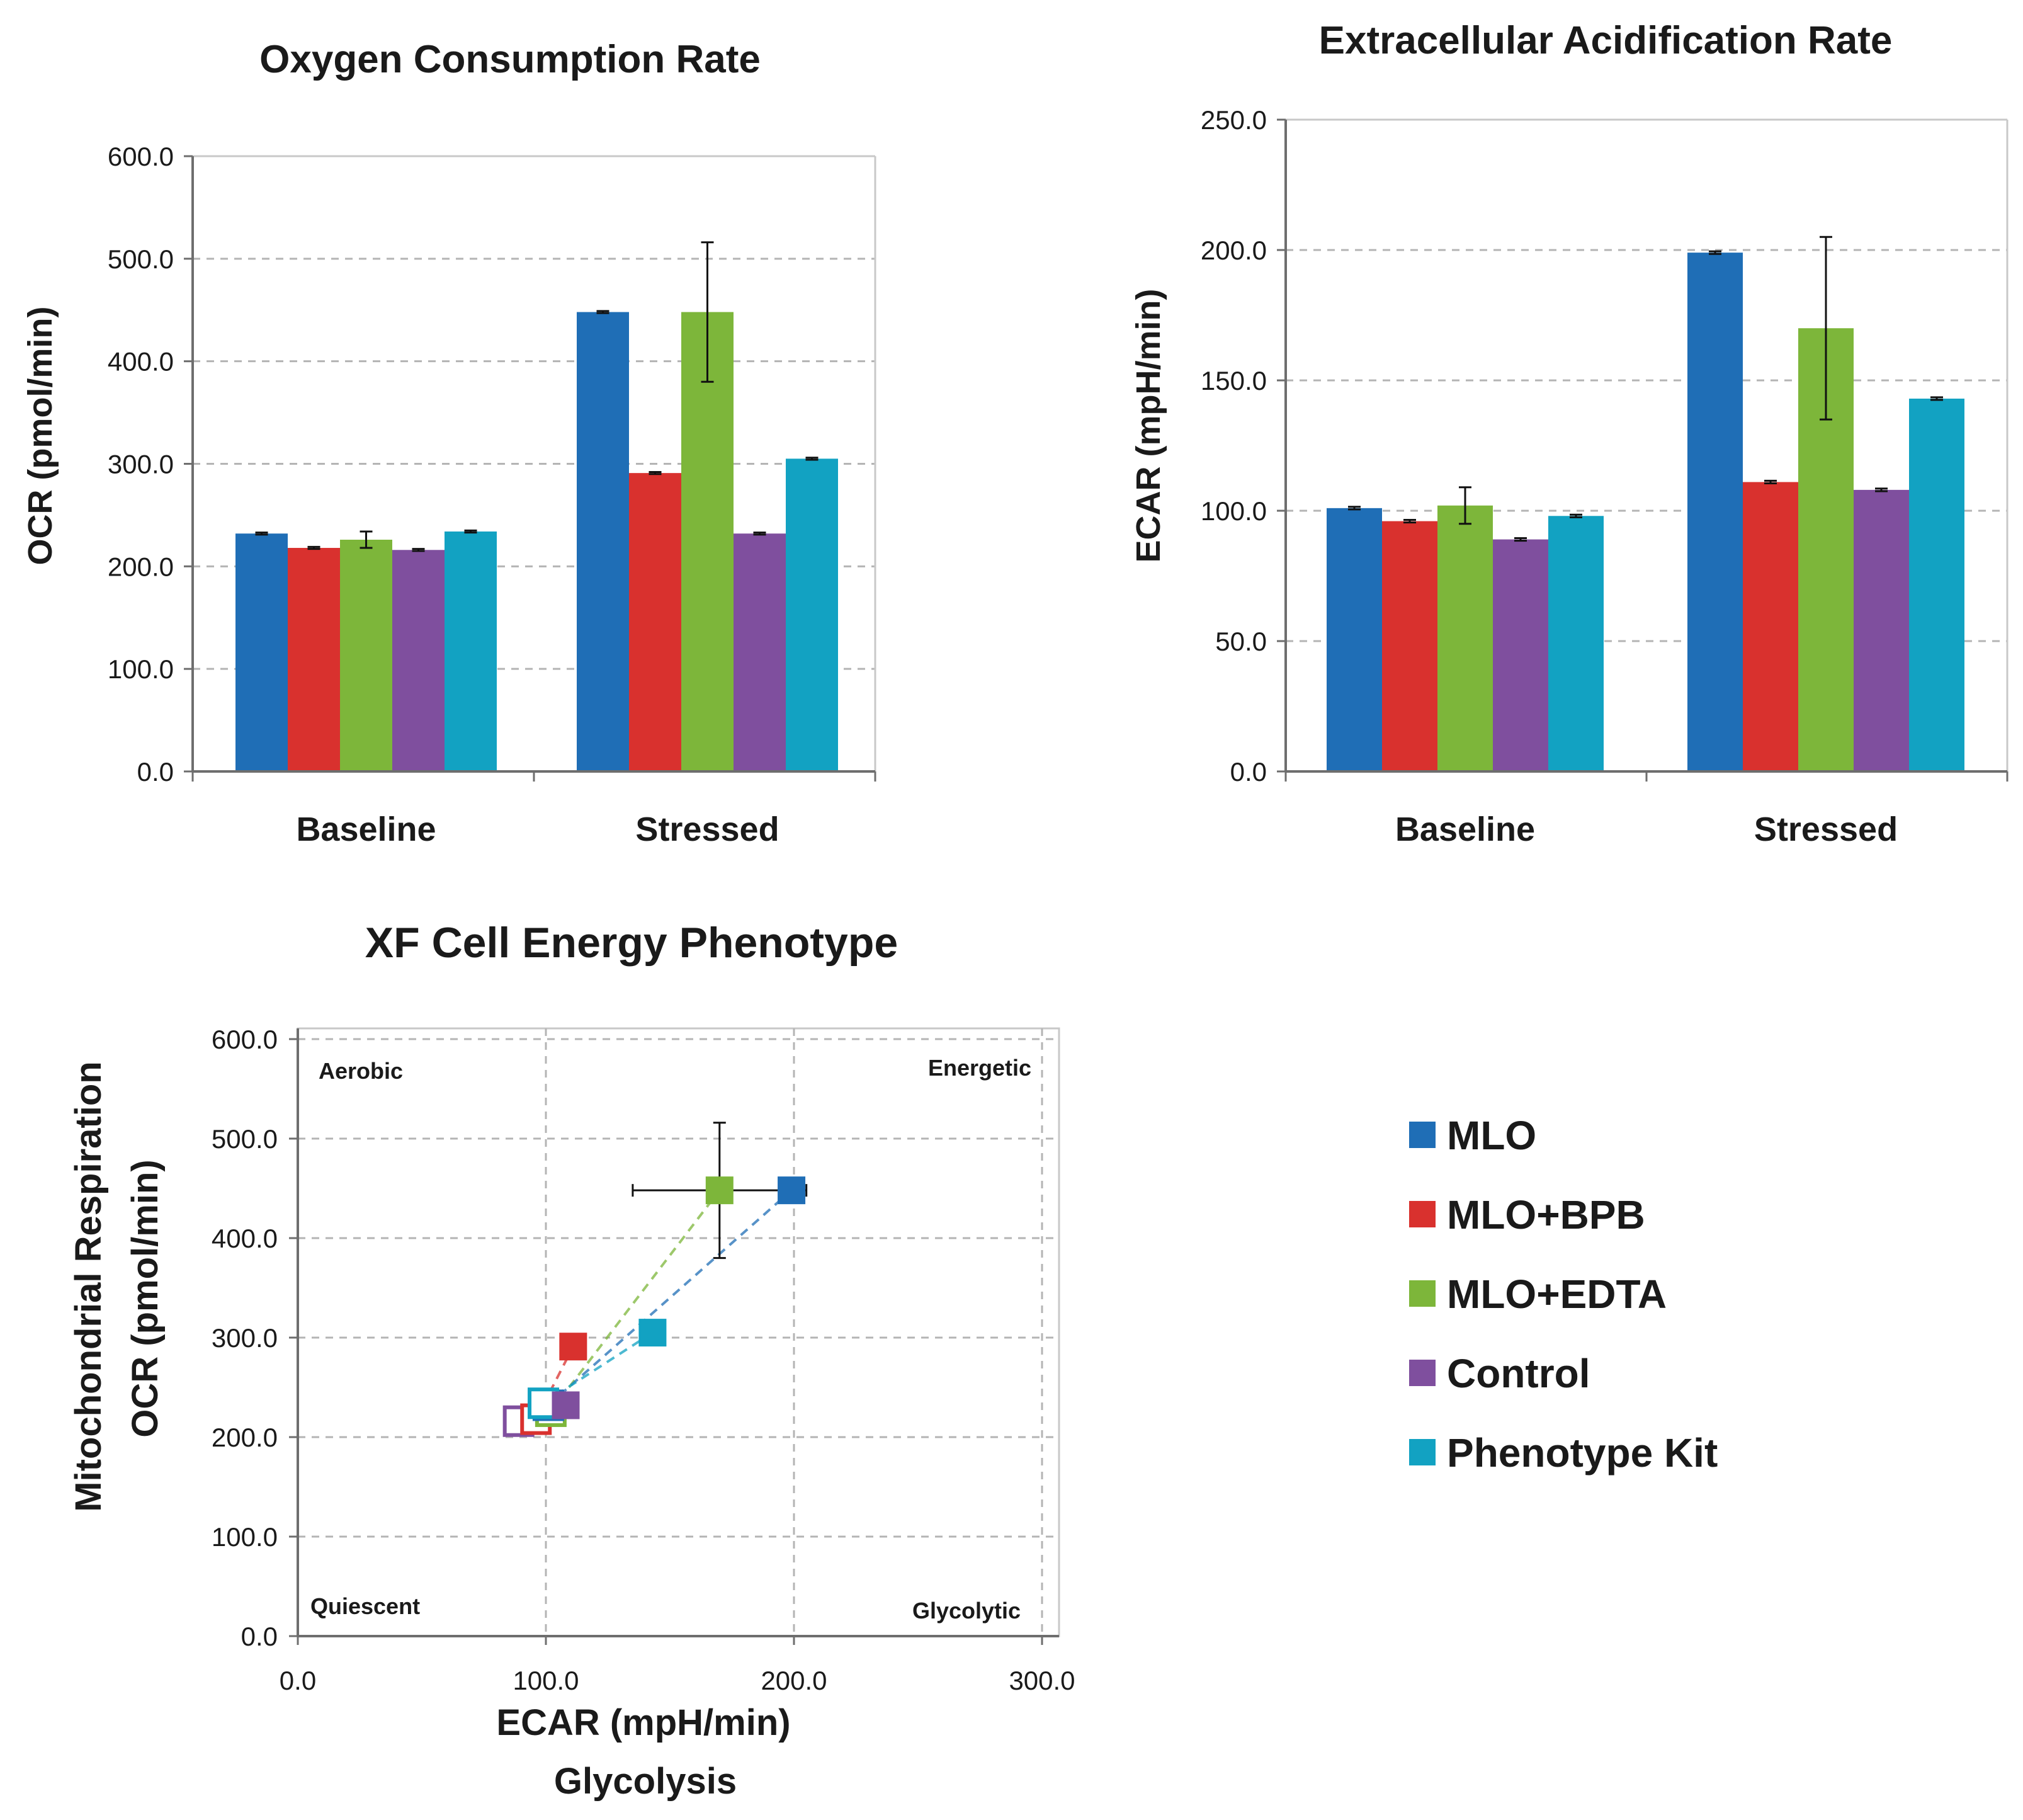 This screenshot has width=2023, height=1820. Describe the element at coordinates (719, 1190) in the screenshot. I see `stressed-marker-mlo-edta` at that location.